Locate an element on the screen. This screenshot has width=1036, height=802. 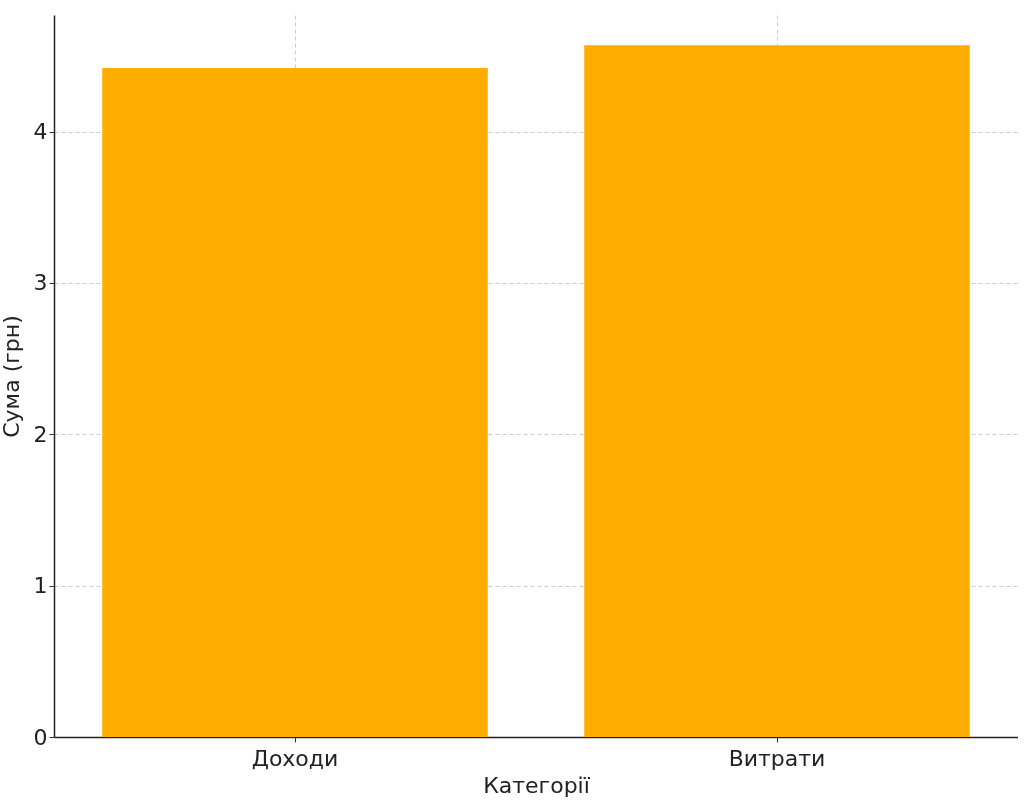
x-tick-label: Витрати is located at coordinates (777, 758).